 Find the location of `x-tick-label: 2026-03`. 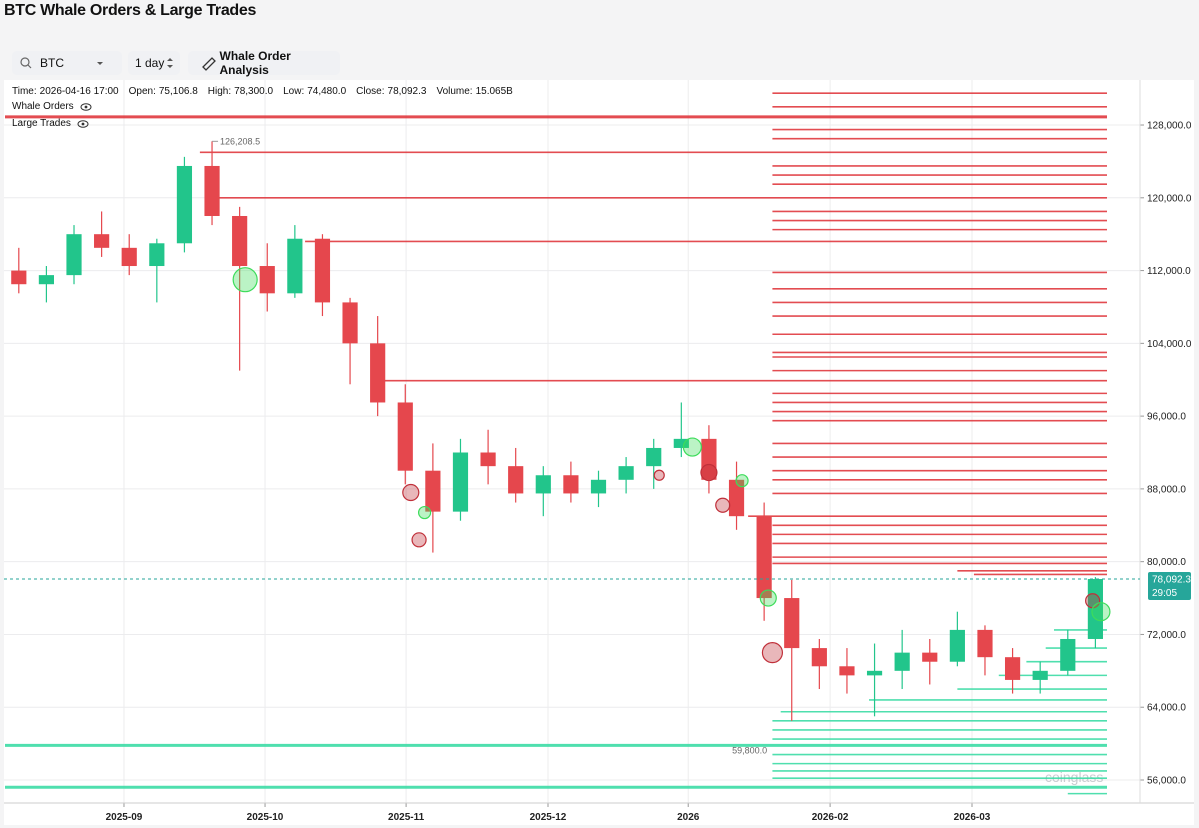

x-tick-label: 2026-03 is located at coordinates (972, 817).